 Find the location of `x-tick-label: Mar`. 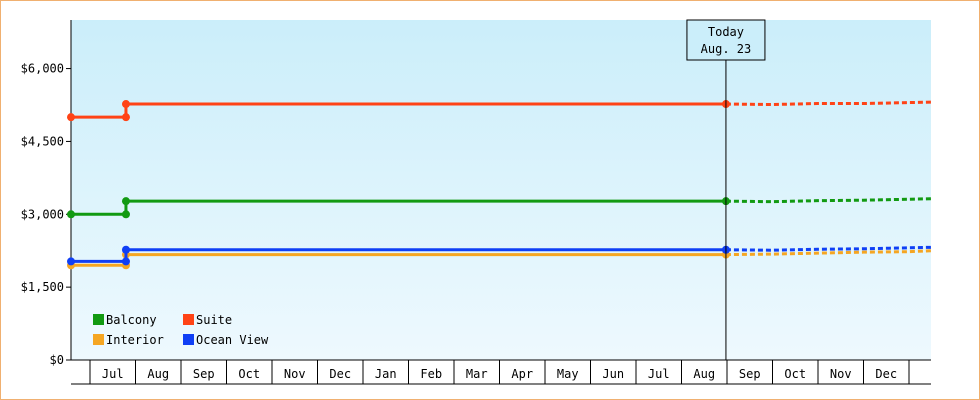

x-tick-label: Mar is located at coordinates (477, 374).